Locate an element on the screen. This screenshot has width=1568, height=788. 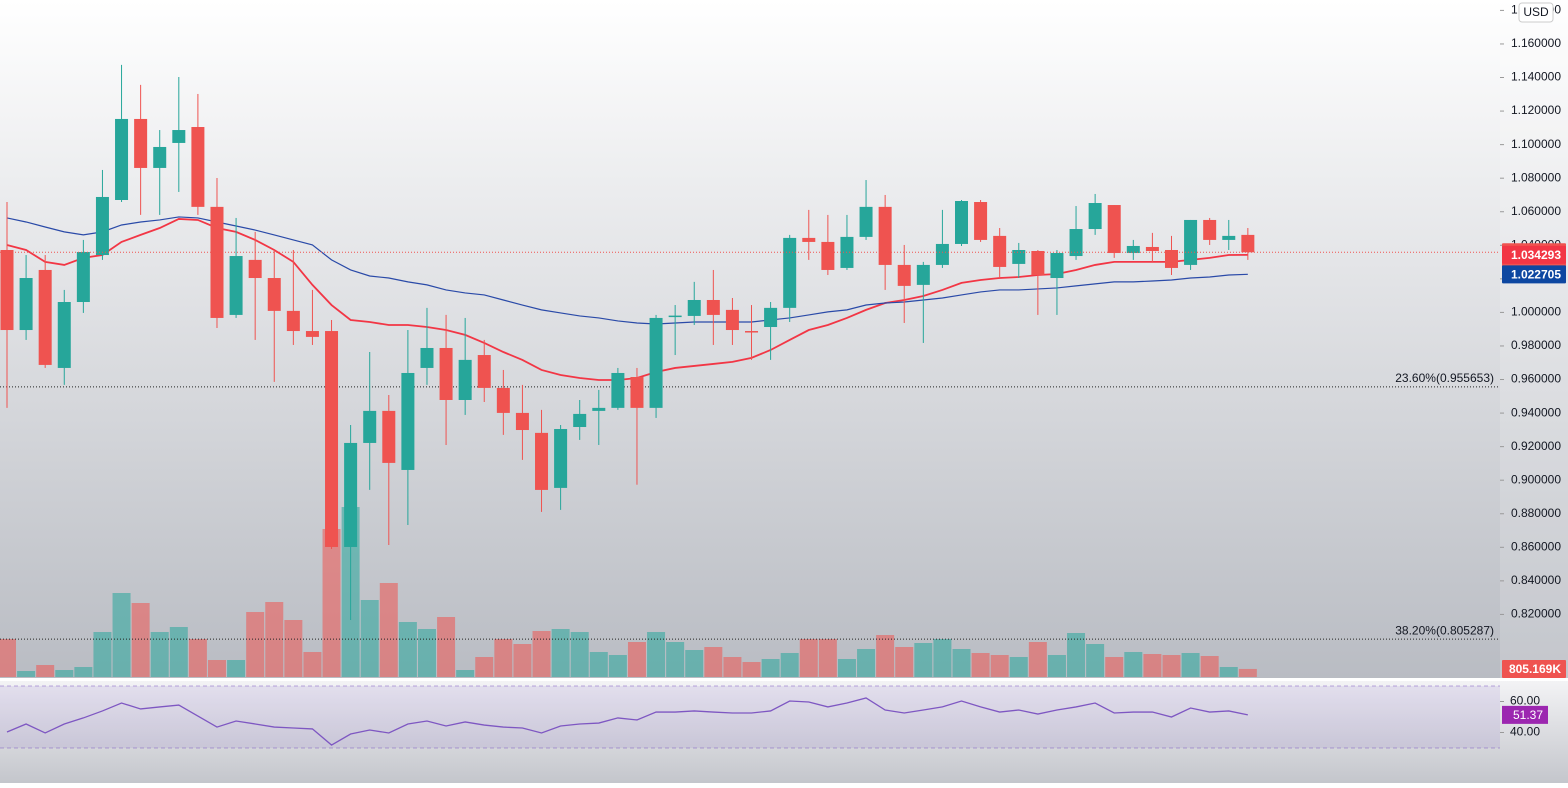
price-axis is located at coordinates (1534, 339).